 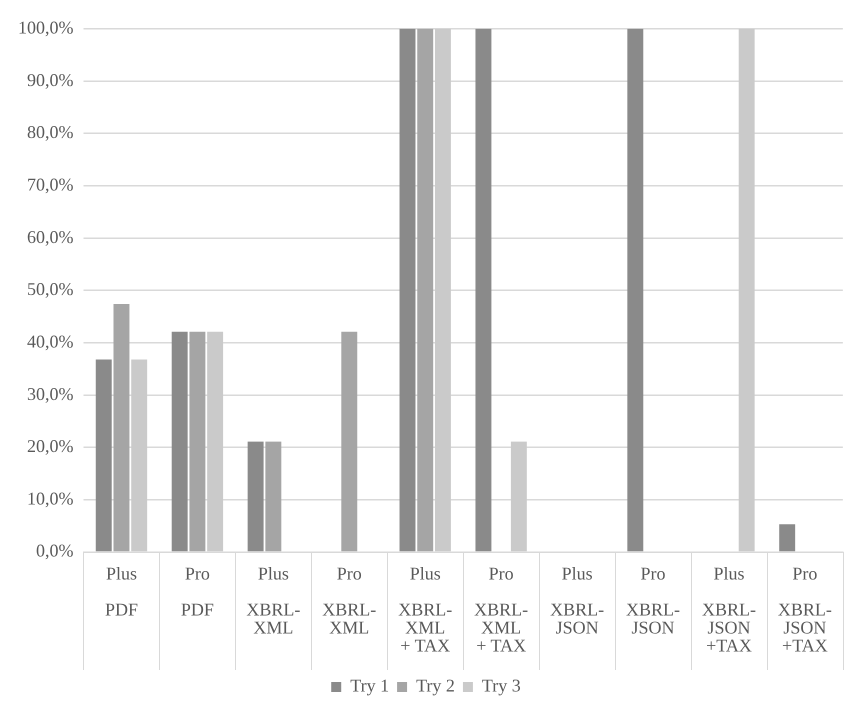 I want to click on x-tick-label: Pro XBRL-JSON, so click(x=653, y=601).